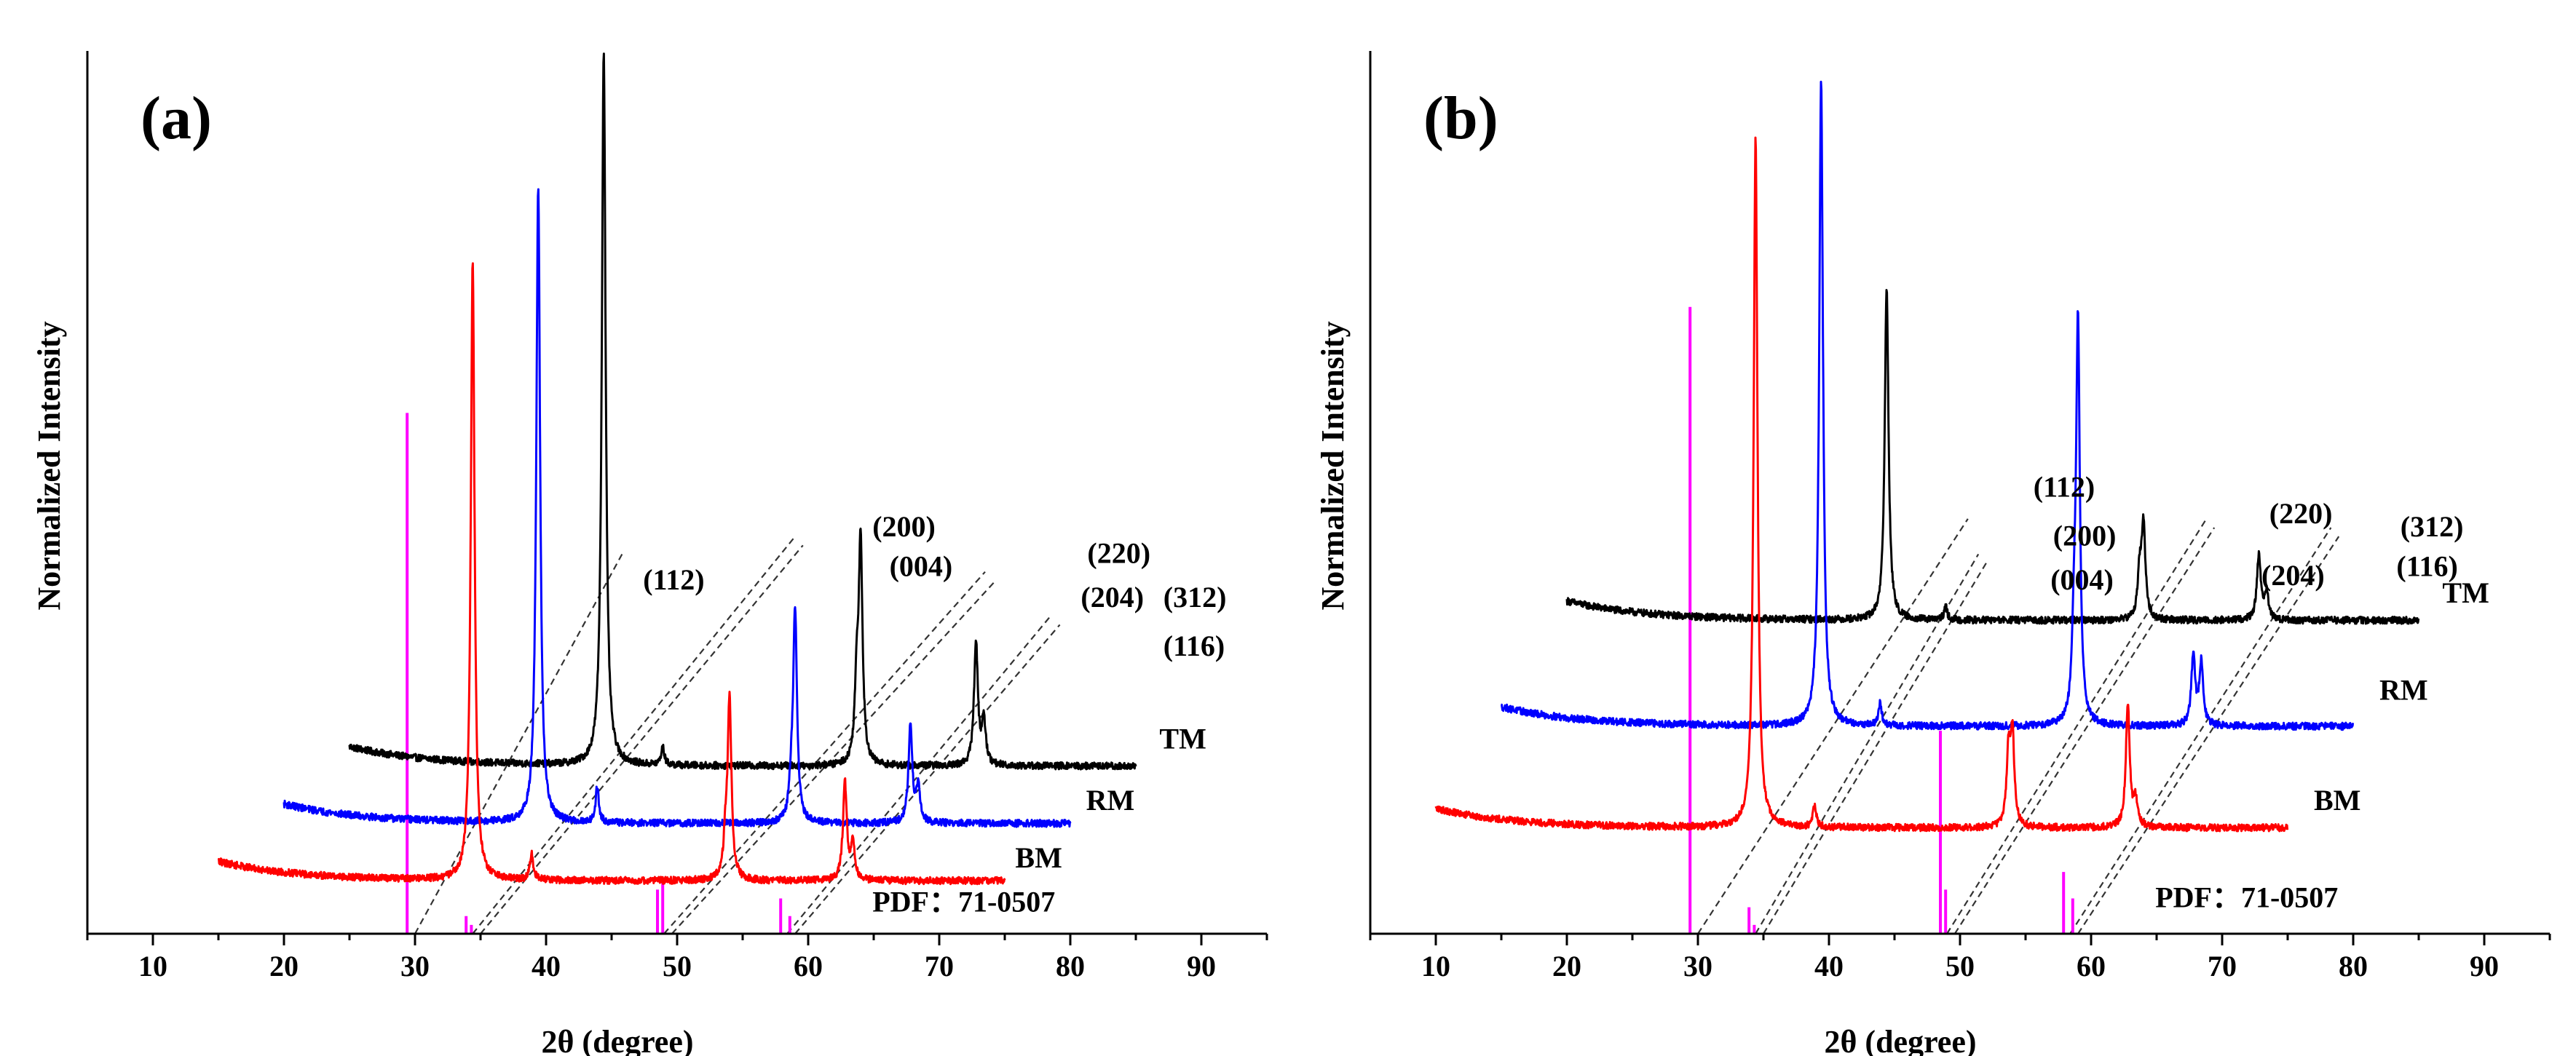 Image resolution: width=2576 pixels, height=1056 pixels. I want to click on p1-series-label-bm: BM, so click(2337, 800).